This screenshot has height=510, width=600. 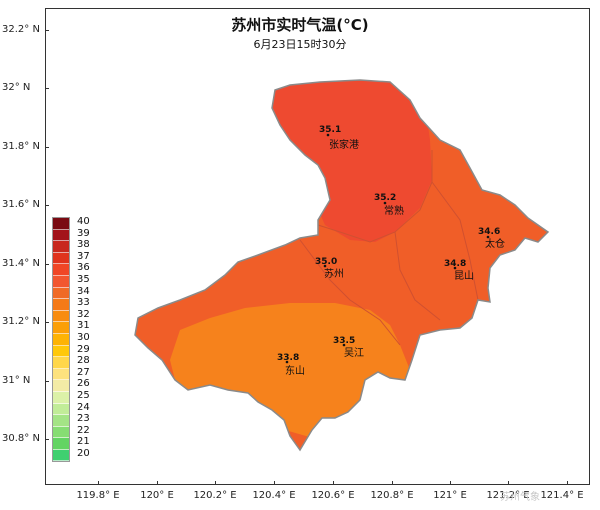 What do you see at coordinates (394, 210) in the screenshot?
I see `station-name: 常熟` at bounding box center [394, 210].